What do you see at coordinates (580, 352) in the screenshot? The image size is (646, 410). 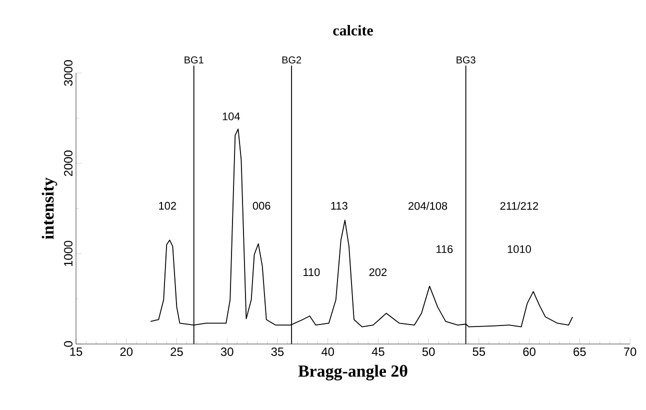 I see `x-tick-label: 65` at bounding box center [580, 352].